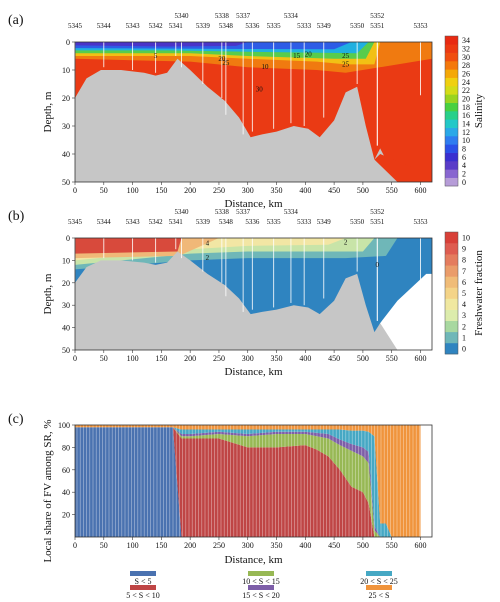 This screenshot has width=500, height=602. What do you see at coordinates (208, 244) in the screenshot?
I see `contour-label: 4` at bounding box center [208, 244].